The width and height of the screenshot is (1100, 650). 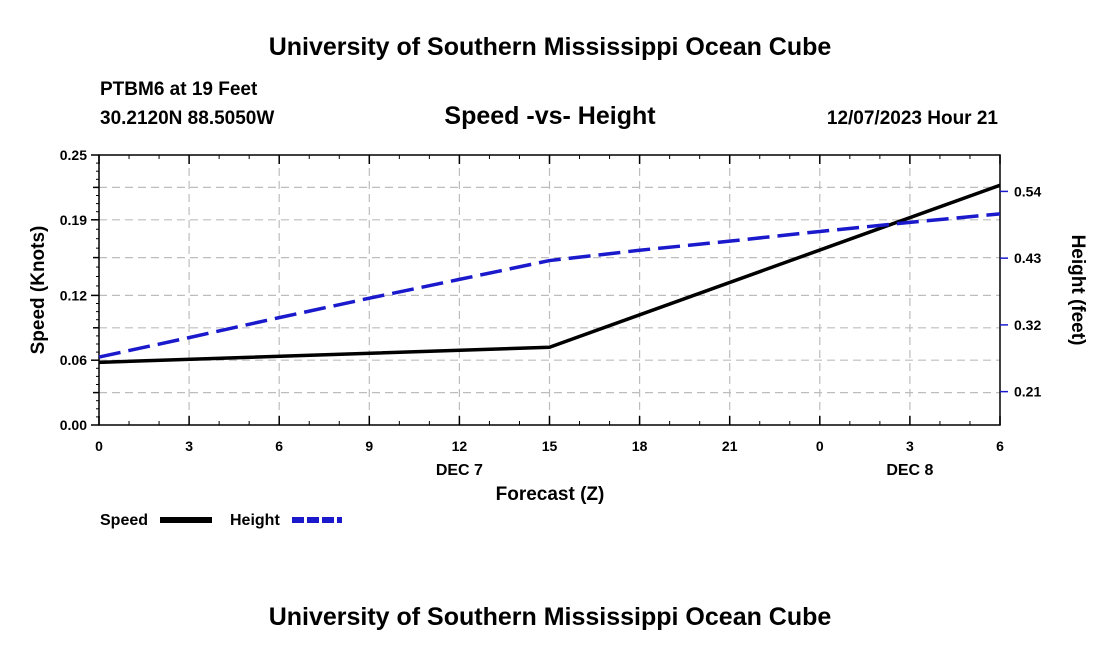 What do you see at coordinates (909, 470) in the screenshot?
I see `x-date-label: DEC 8` at bounding box center [909, 470].